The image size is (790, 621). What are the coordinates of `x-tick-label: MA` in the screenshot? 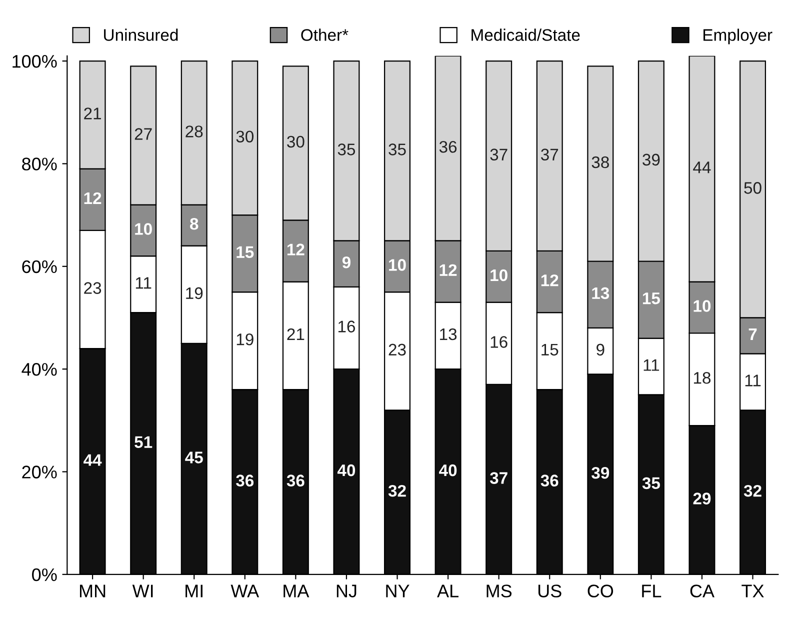 It's located at (297, 591).